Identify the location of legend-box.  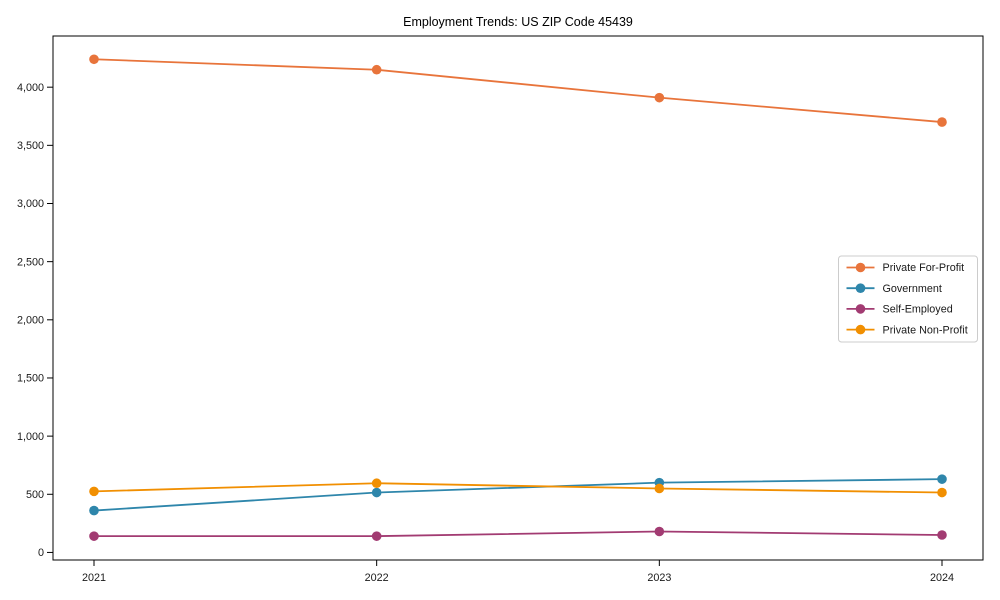
(908, 299).